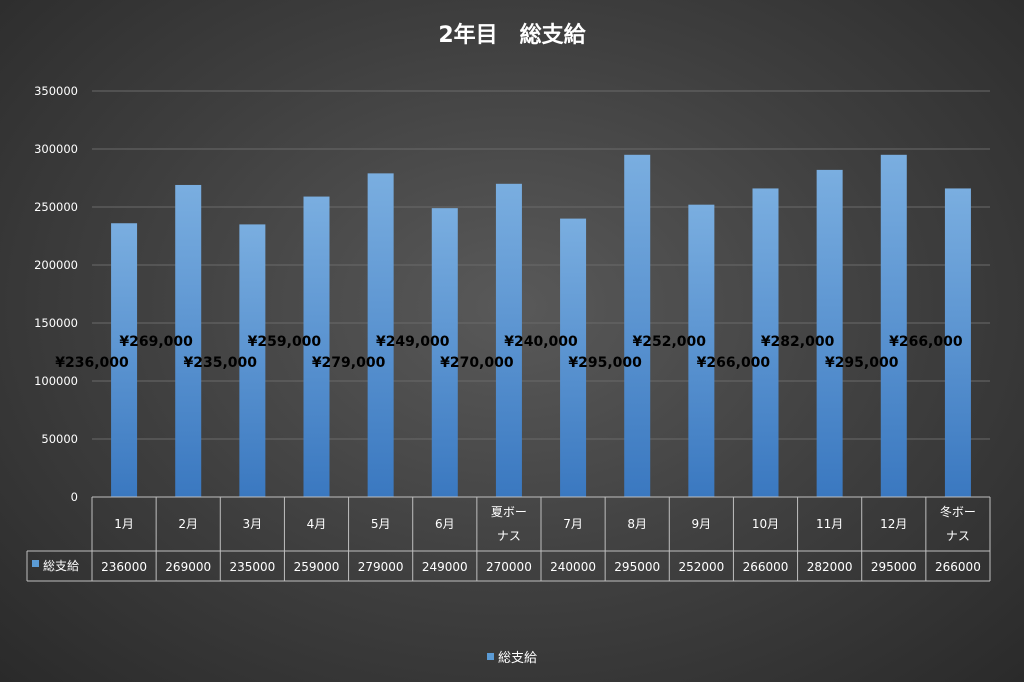 Image resolution: width=1024 pixels, height=682 pixels. I want to click on table-value-cell: 282000, so click(830, 567).